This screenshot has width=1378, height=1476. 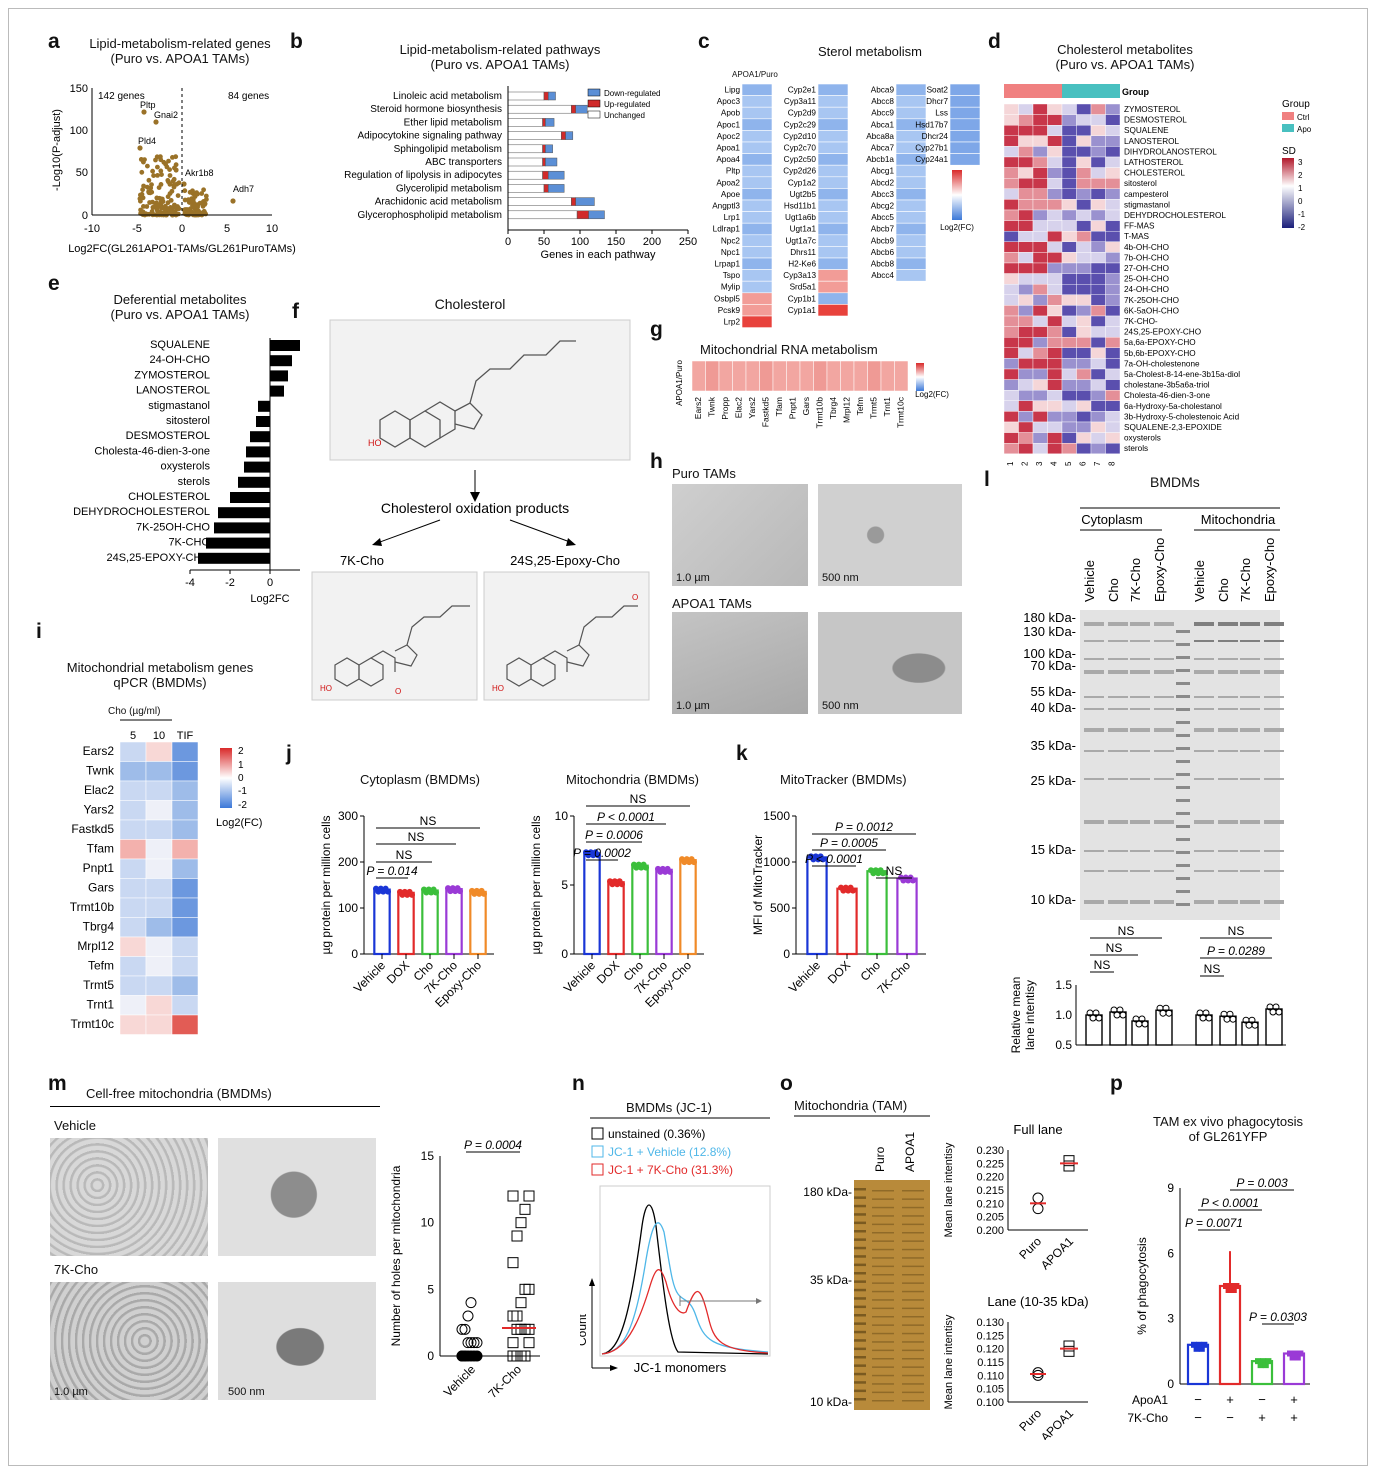 I want to click on sterol-gene-label: Abcc5, so click(x=882, y=217).